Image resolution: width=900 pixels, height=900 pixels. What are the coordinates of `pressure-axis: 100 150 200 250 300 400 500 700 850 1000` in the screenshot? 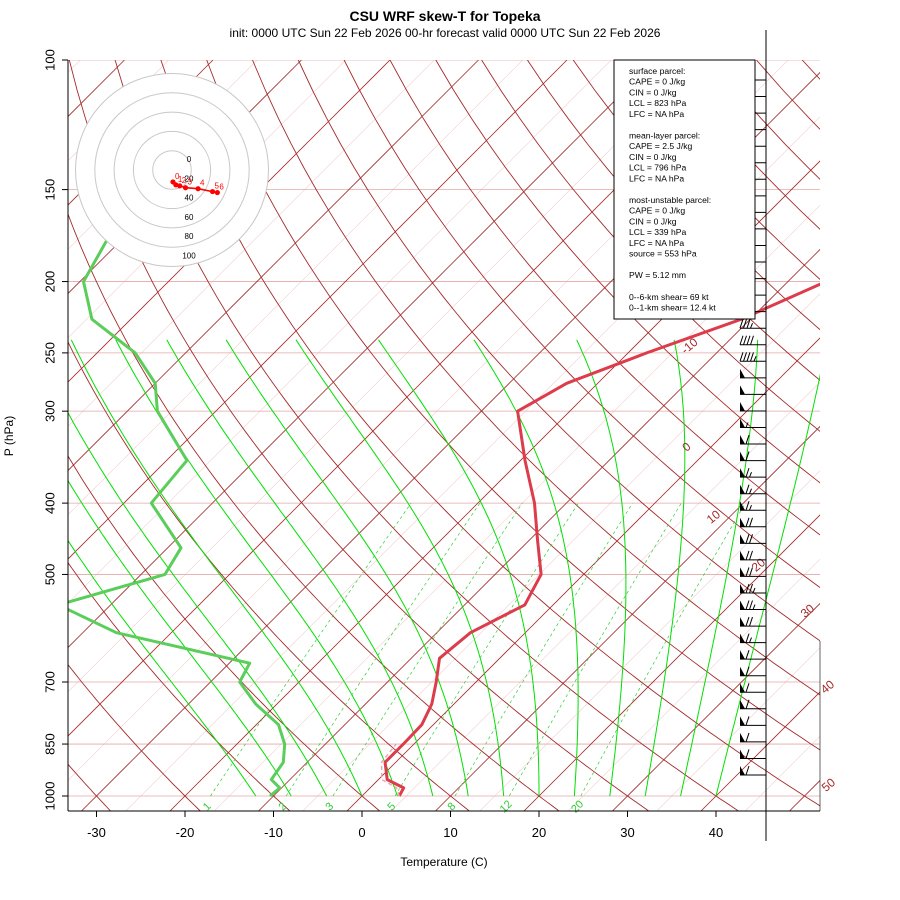 It's located at (55, 429).